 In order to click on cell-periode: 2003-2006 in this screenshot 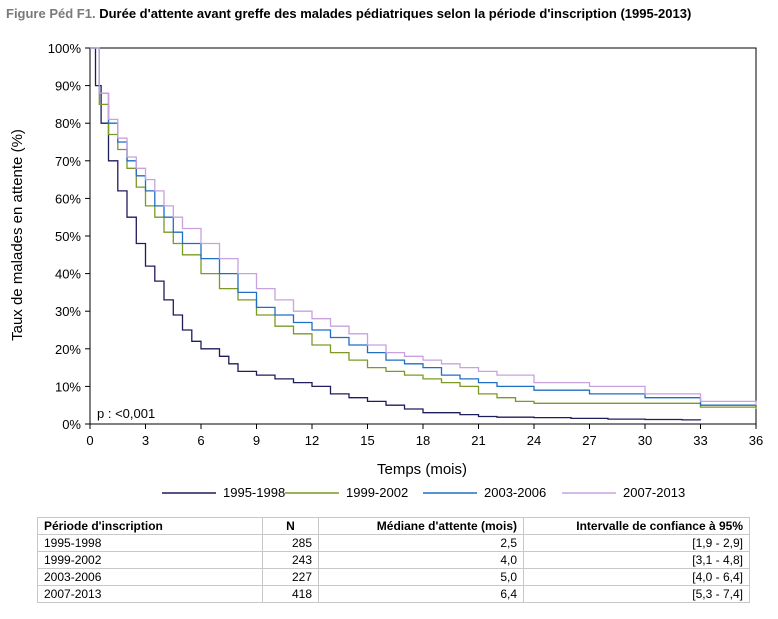, I will do `click(150, 577)`.